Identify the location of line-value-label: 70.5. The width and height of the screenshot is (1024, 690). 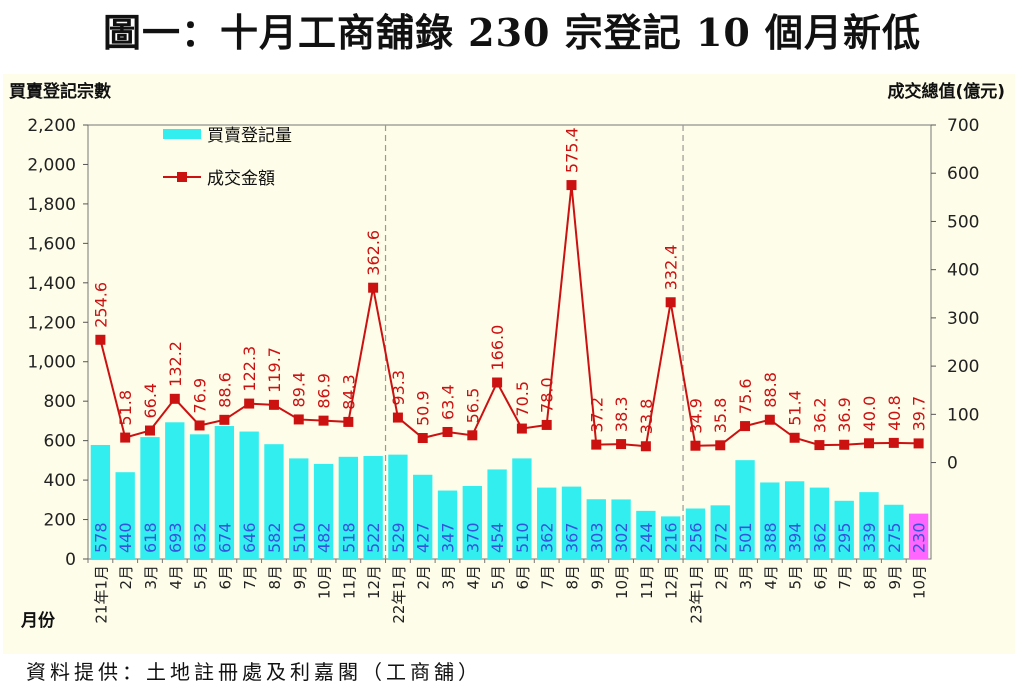
(522, 399).